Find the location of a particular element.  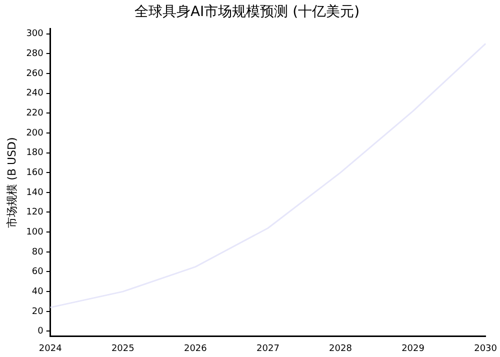

x-tick-label: 2029 is located at coordinates (413, 349).